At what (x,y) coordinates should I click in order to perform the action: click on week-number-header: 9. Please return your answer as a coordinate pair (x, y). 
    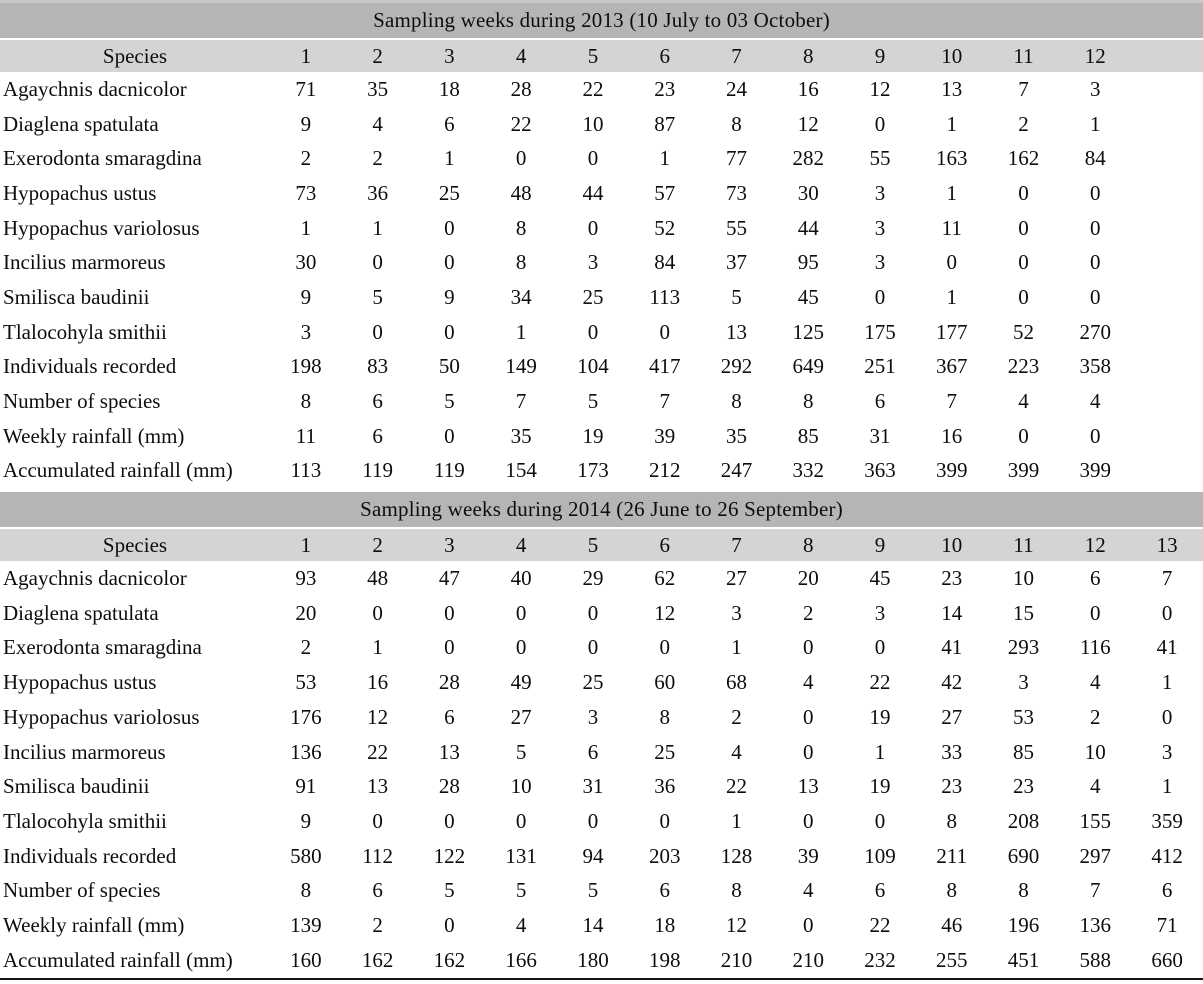
    Looking at the image, I should click on (880, 544).